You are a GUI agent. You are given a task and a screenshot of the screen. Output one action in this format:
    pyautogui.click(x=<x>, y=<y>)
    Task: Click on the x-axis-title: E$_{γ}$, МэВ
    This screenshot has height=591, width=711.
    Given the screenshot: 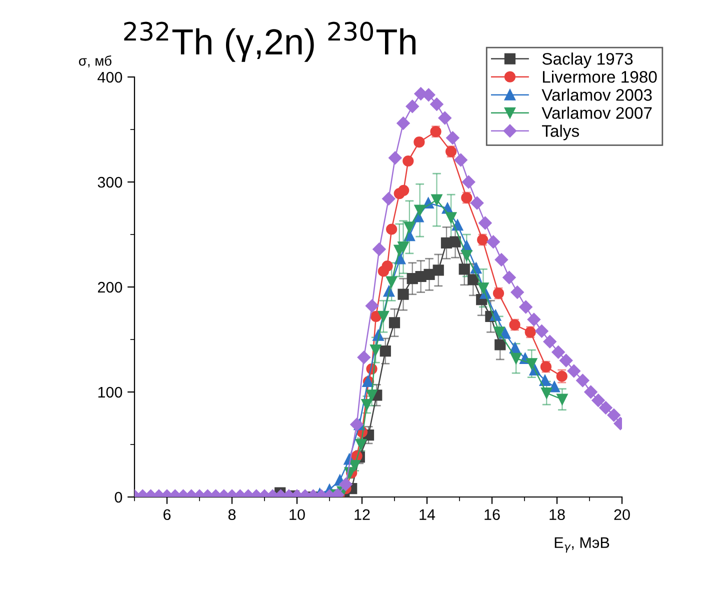 What is the action you would take?
    pyautogui.click(x=582, y=545)
    